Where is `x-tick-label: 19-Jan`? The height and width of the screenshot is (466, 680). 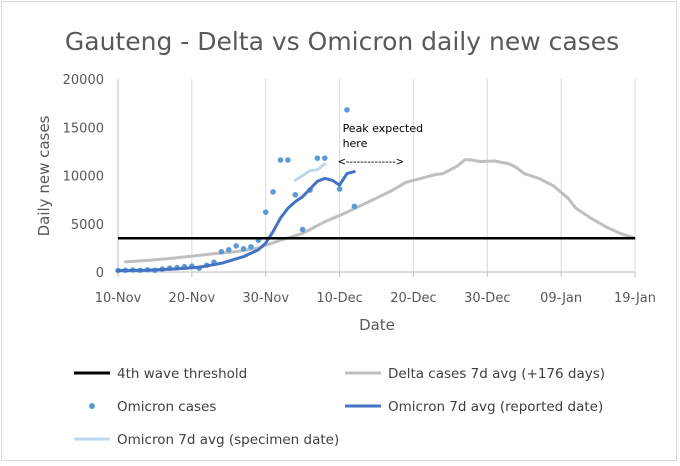
x-tick-label: 19-Jan is located at coordinates (635, 298).